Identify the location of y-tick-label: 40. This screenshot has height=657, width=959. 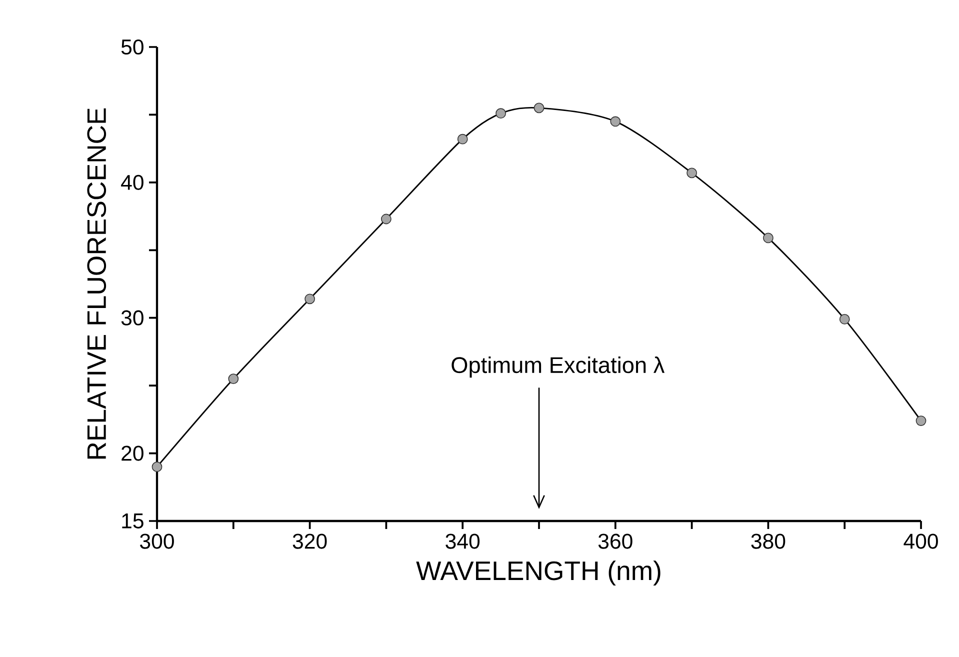
(132, 182).